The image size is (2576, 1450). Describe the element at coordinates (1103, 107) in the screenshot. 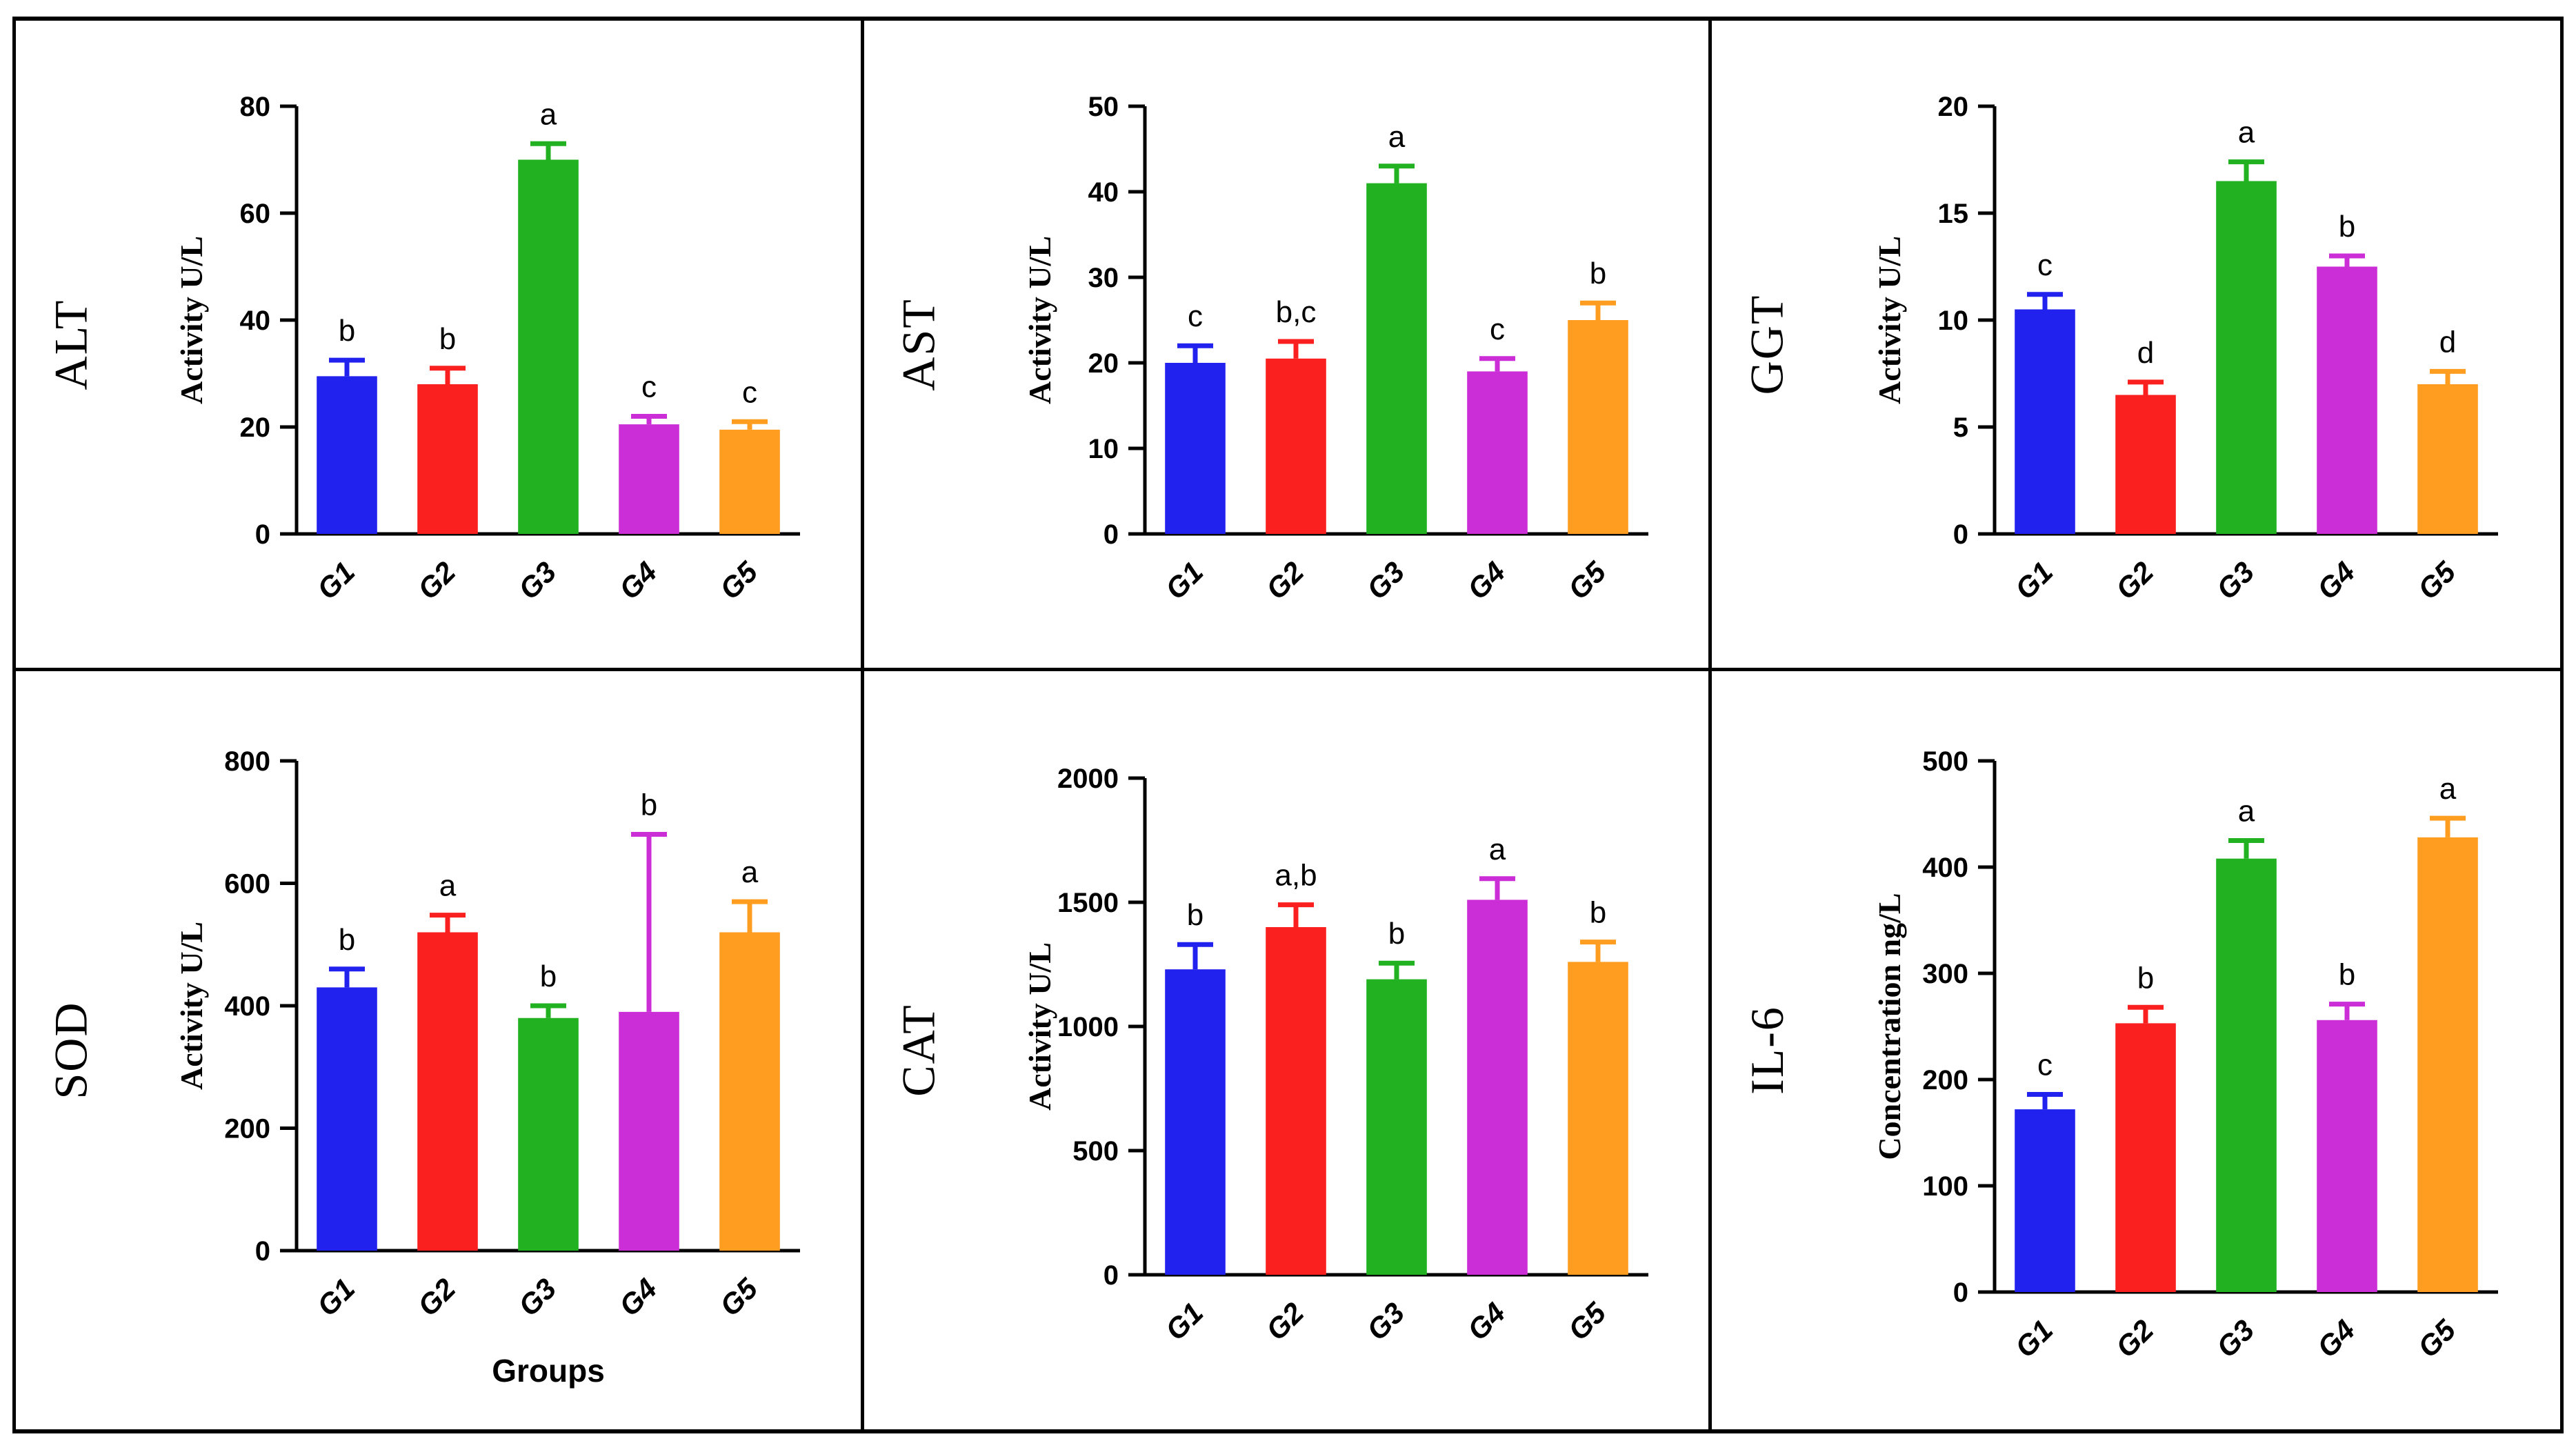

I see `y-tick-label: 50` at that location.